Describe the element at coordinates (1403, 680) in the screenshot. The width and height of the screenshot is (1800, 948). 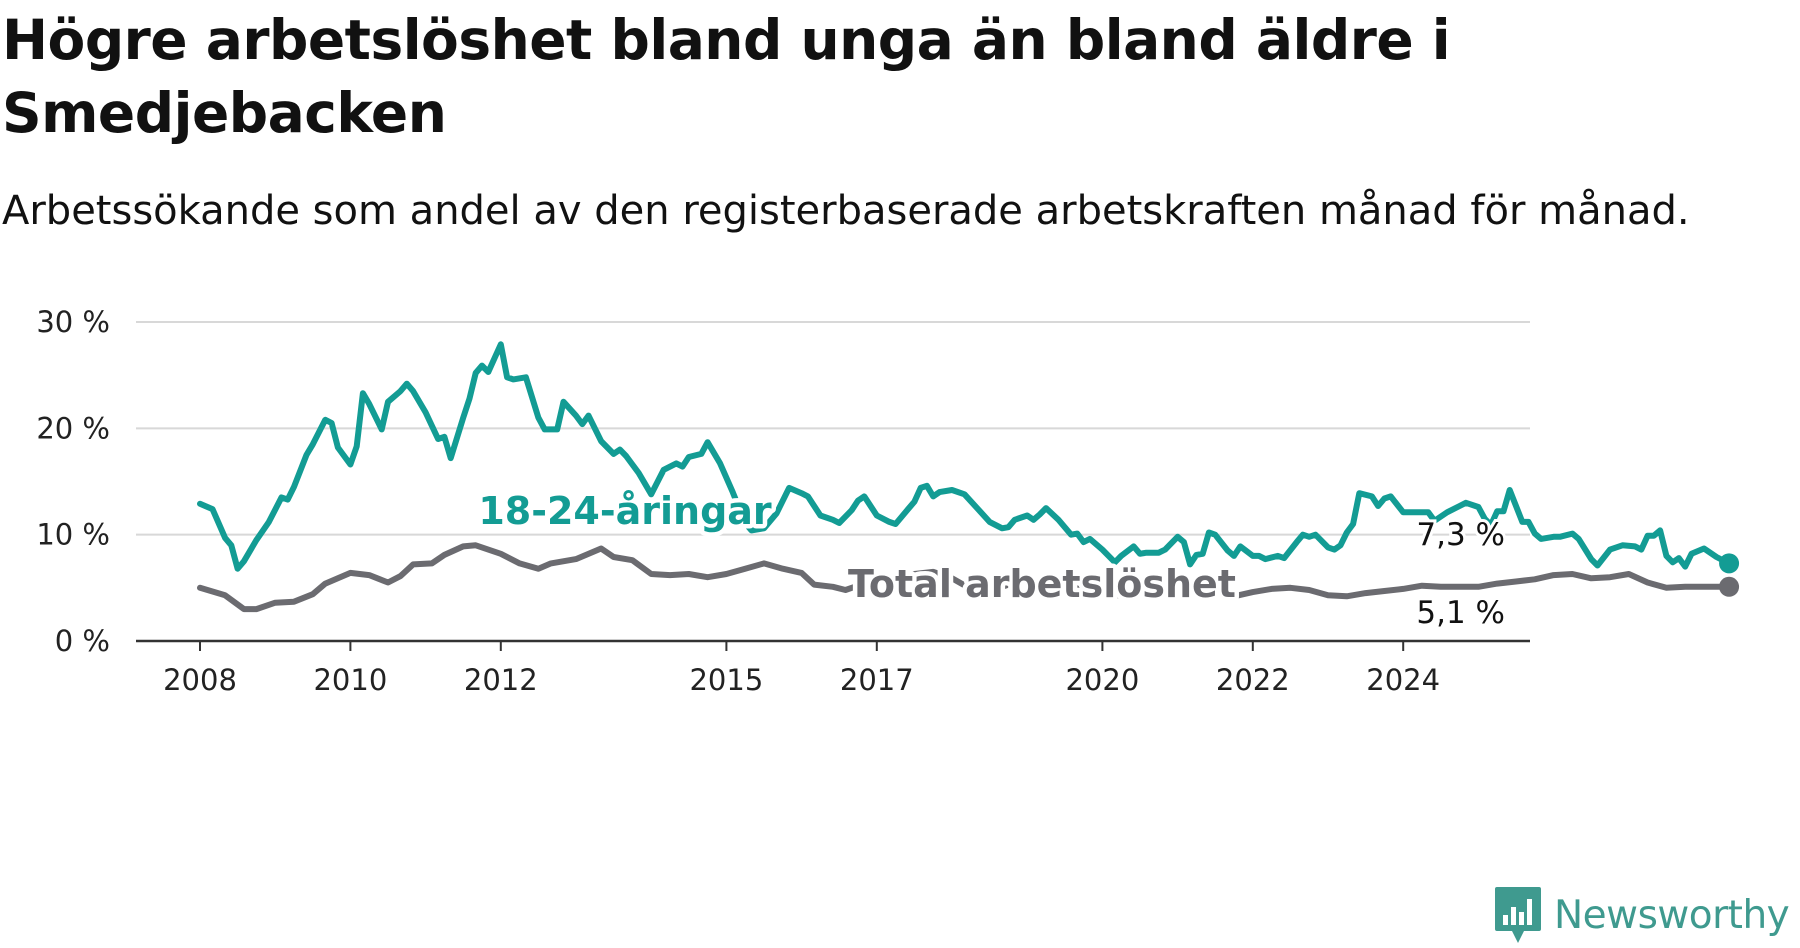
I see `x-tick-label: 2024` at that location.